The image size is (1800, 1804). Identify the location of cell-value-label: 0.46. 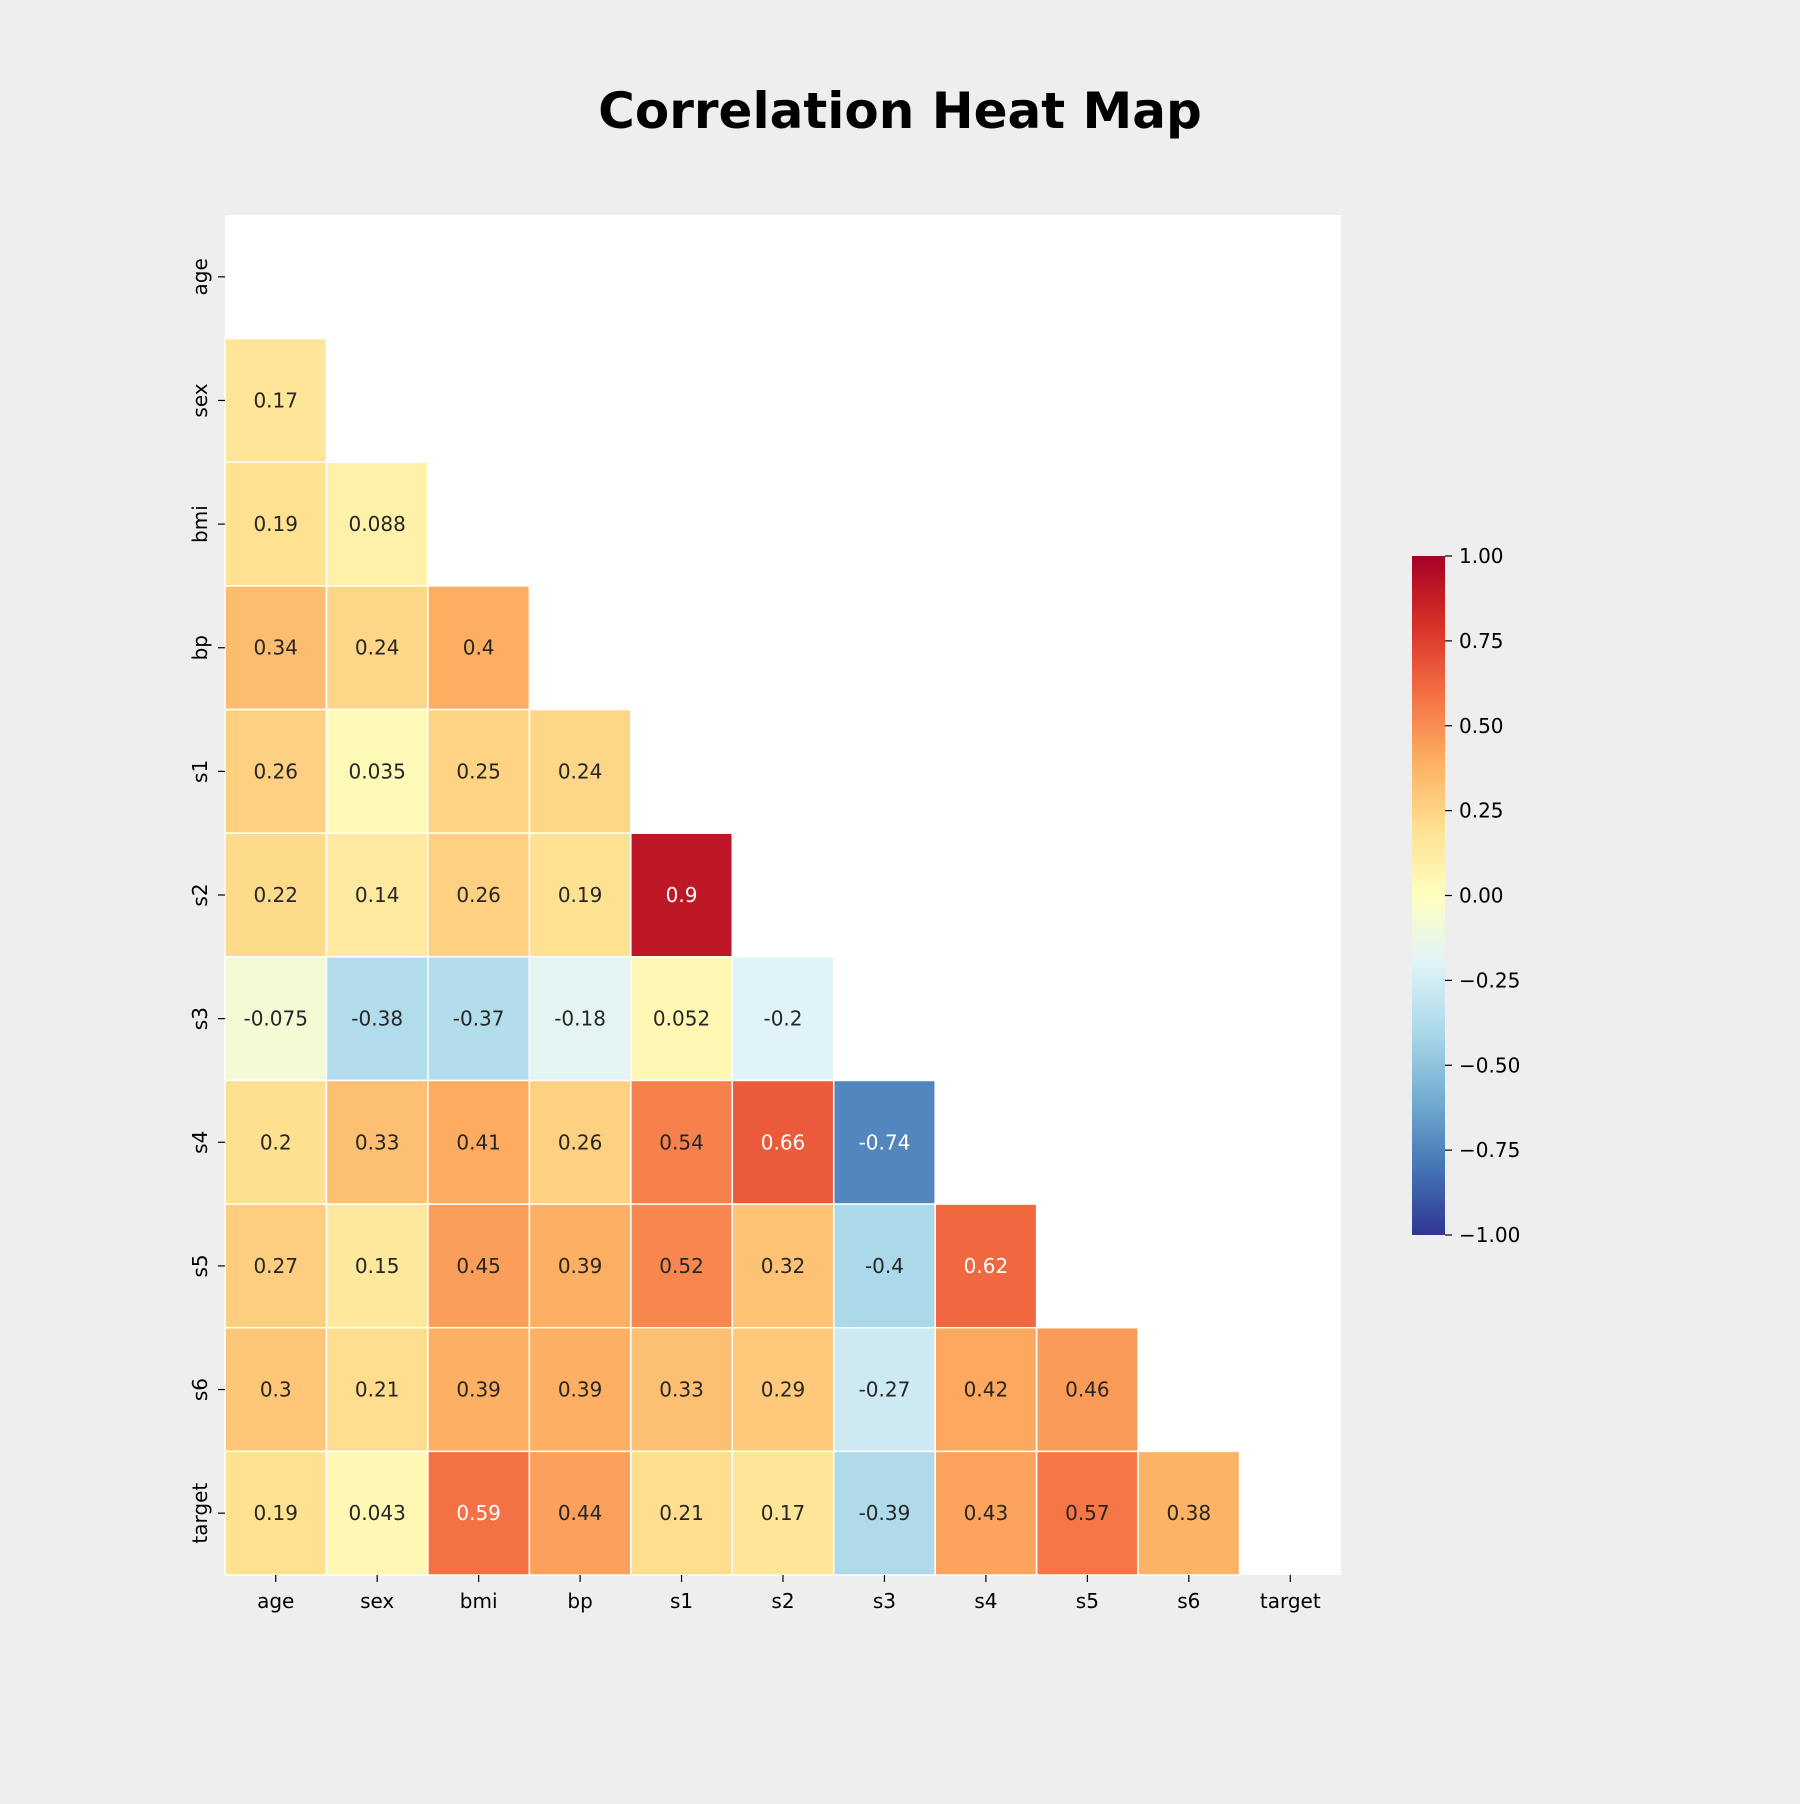
(1087, 1390).